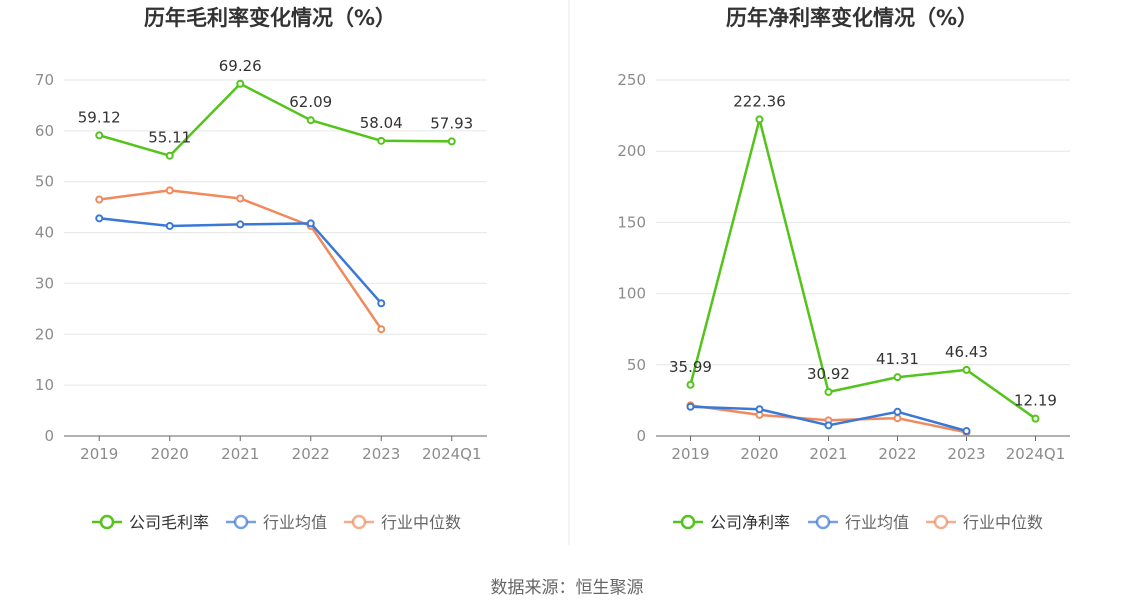  I want to click on y-tick-label: 70, so click(44, 80).